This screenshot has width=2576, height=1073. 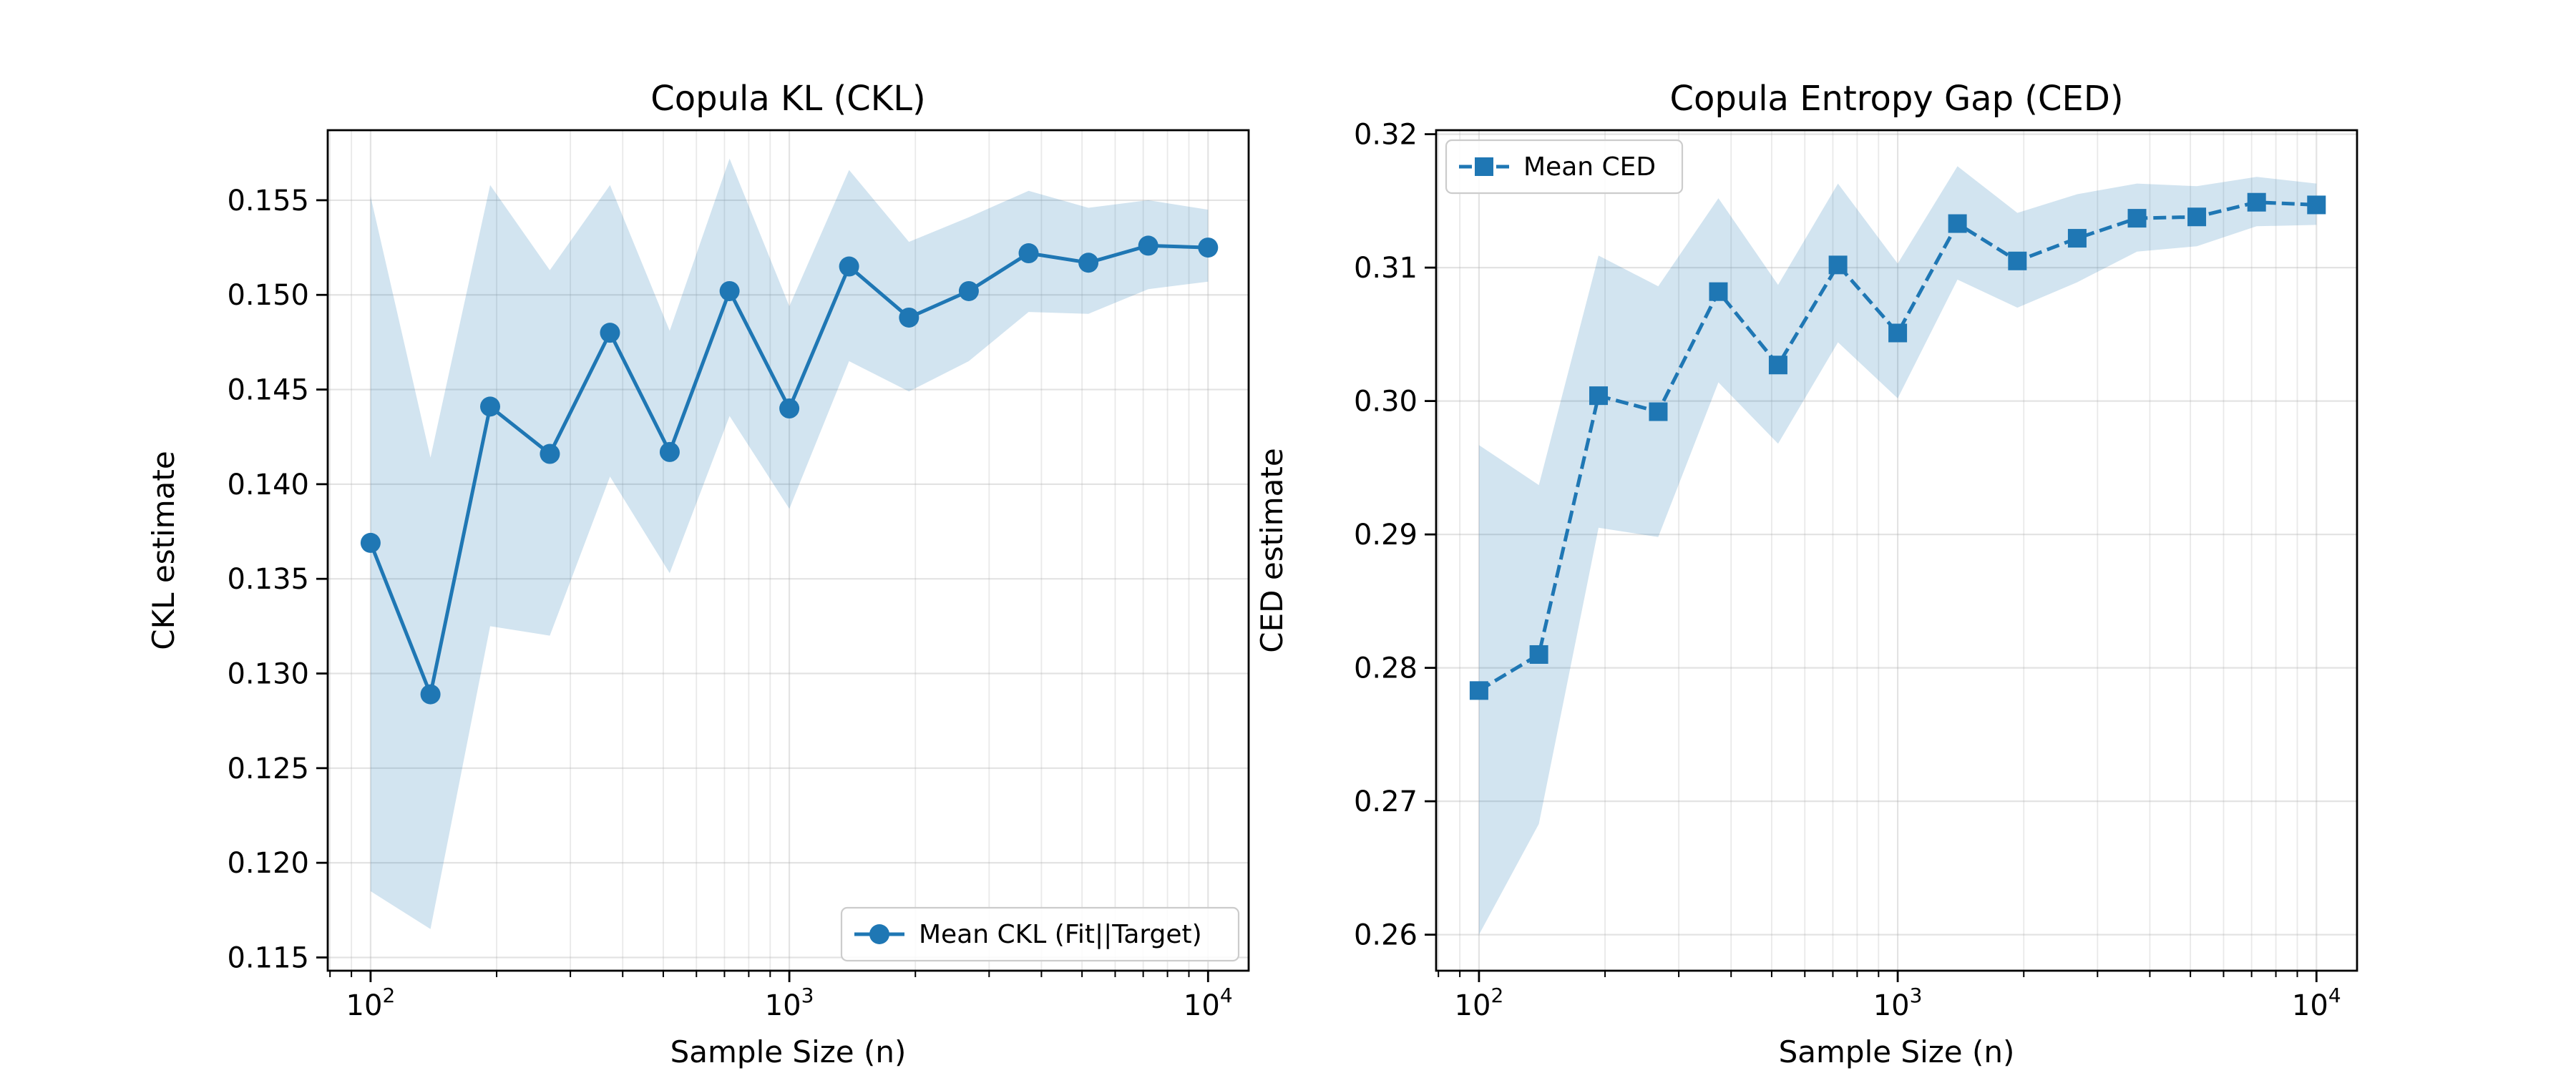 What do you see at coordinates (1897, 446) in the screenshot?
I see `series-line` at bounding box center [1897, 446].